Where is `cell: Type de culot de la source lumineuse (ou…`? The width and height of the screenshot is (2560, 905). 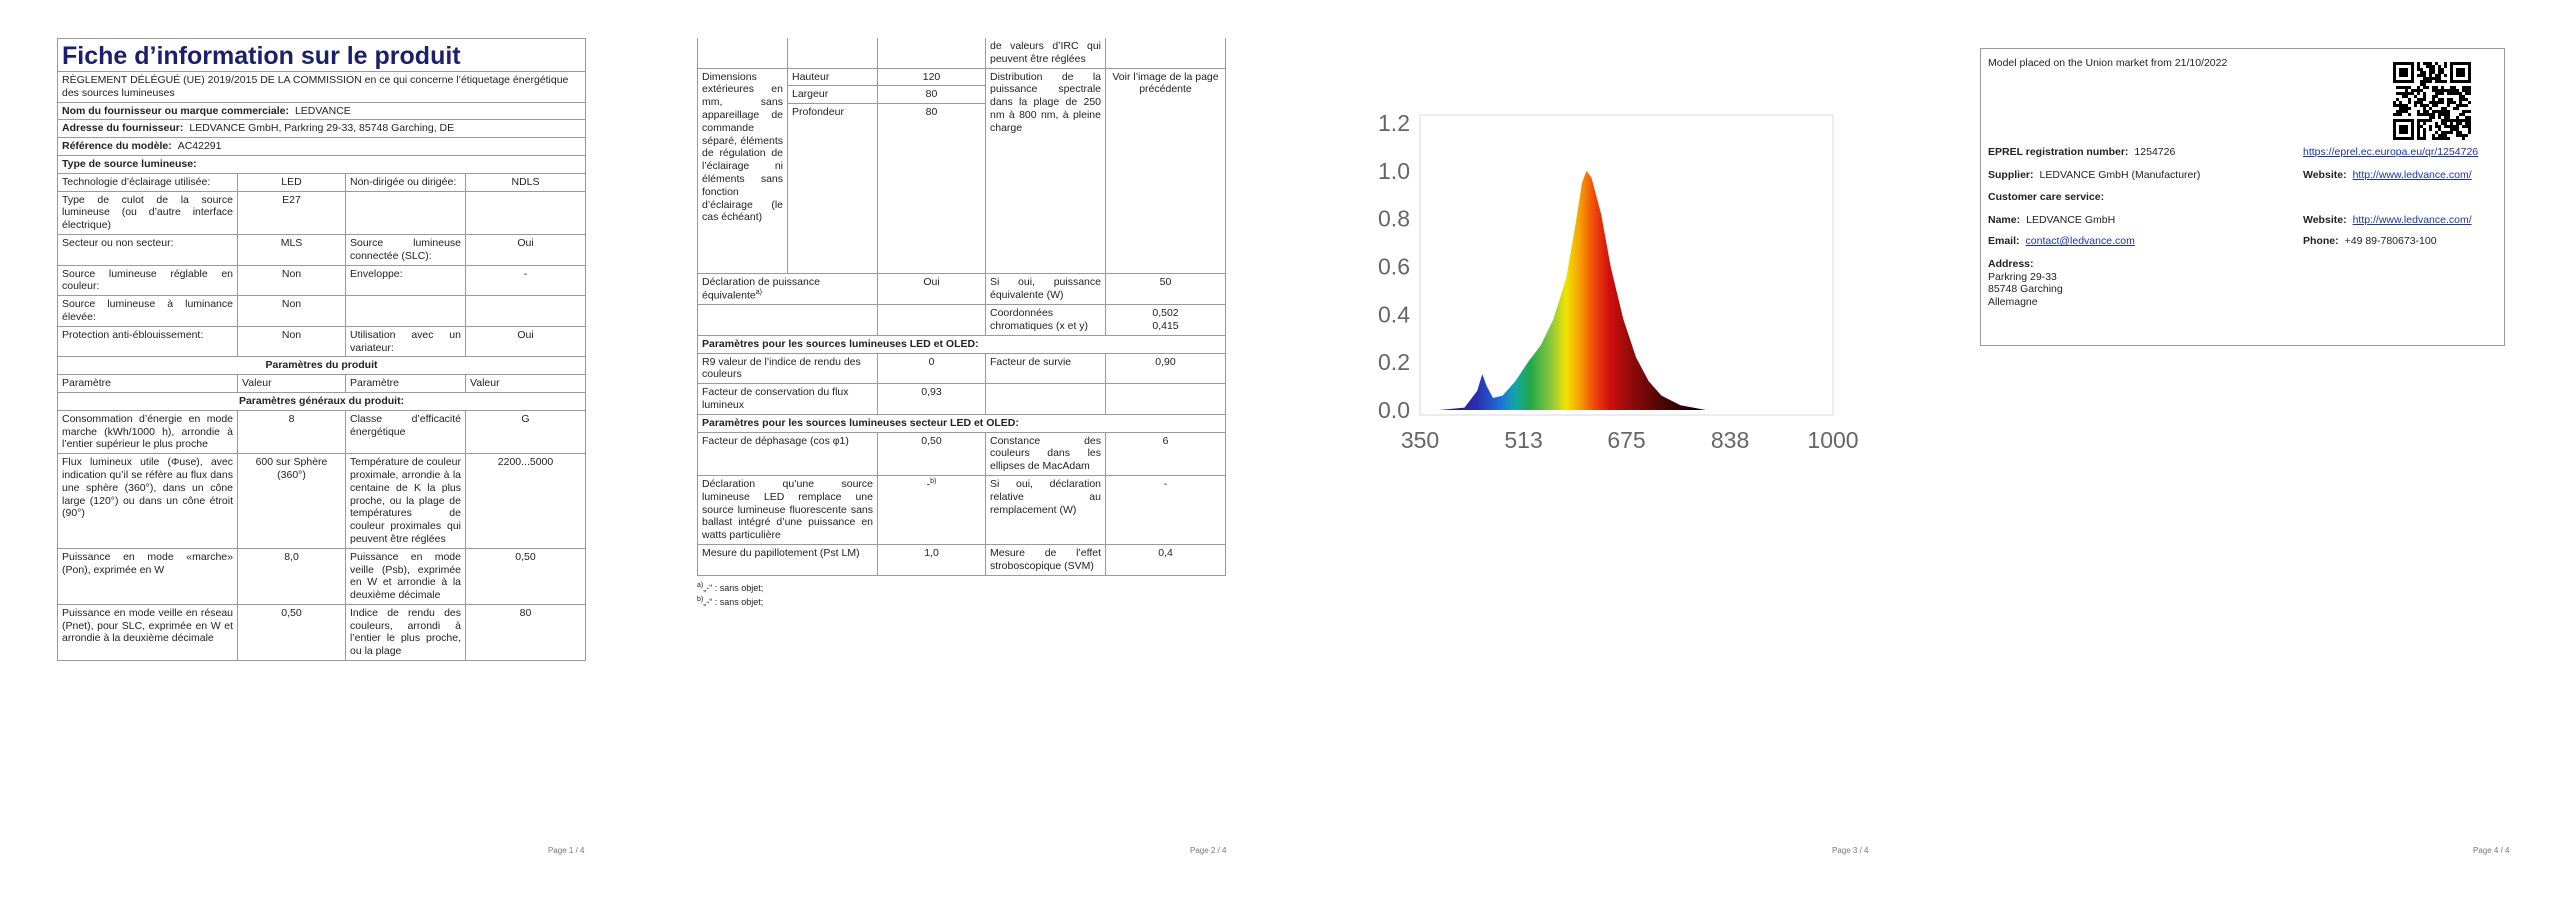 cell: Type de culot de la source lumineuse (ou… is located at coordinates (147, 212).